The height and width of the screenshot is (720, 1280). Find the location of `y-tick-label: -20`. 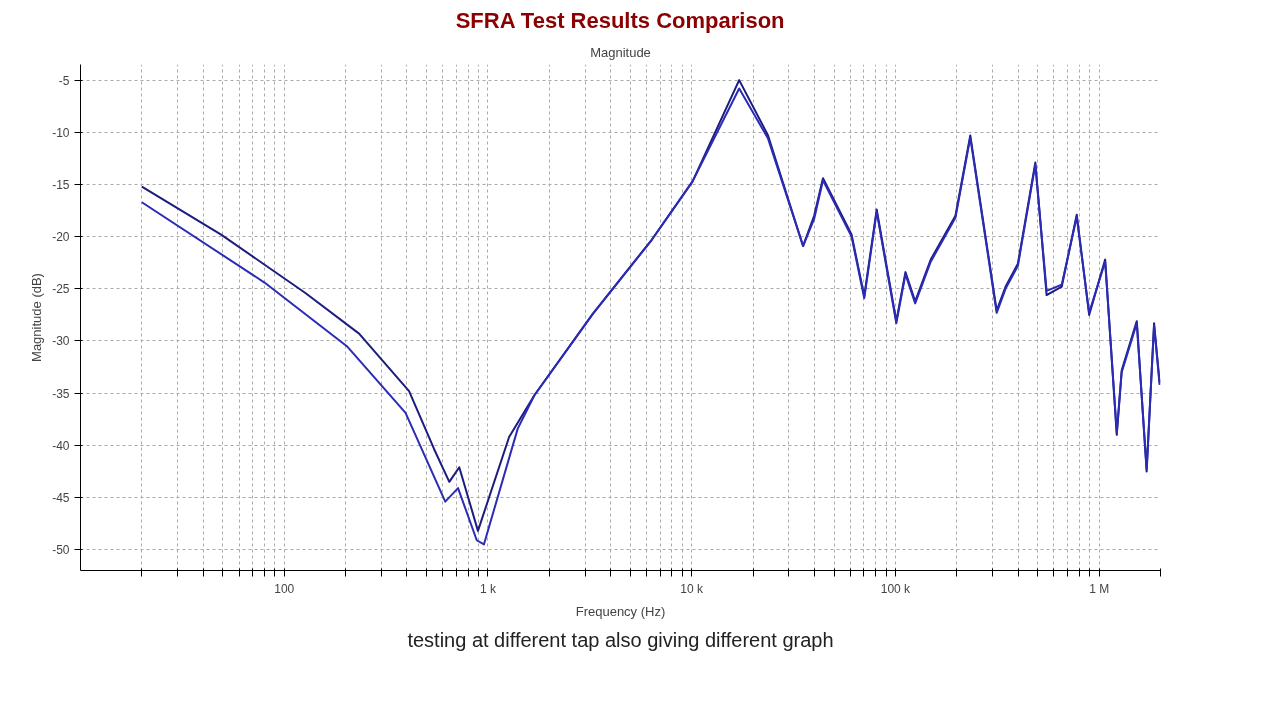

y-tick-label: -20 is located at coordinates (61, 237).